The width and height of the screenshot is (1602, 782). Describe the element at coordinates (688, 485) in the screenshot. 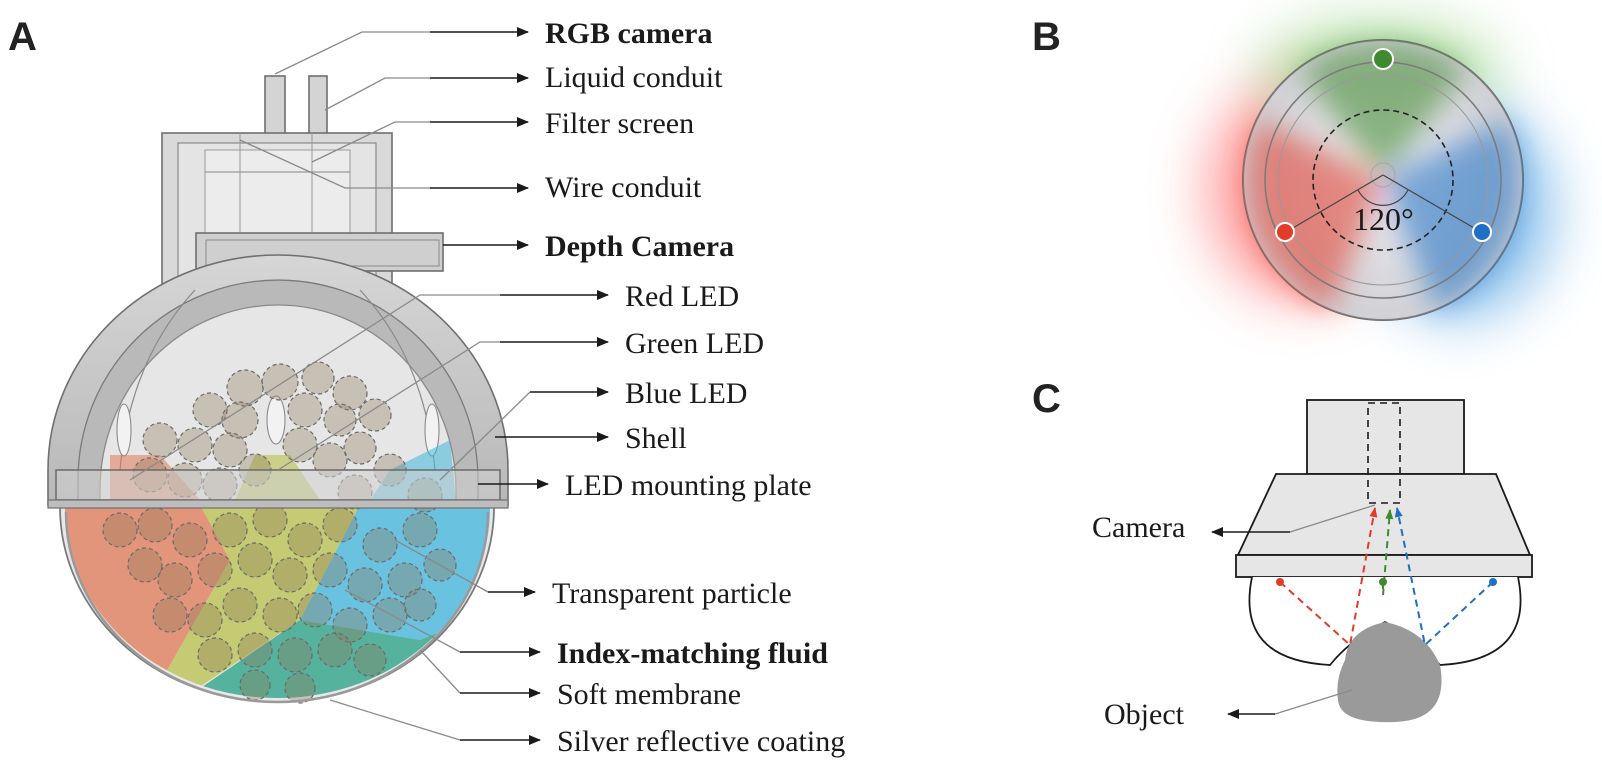

I see `label-led-mounting-plate: LED mounting plate` at that location.